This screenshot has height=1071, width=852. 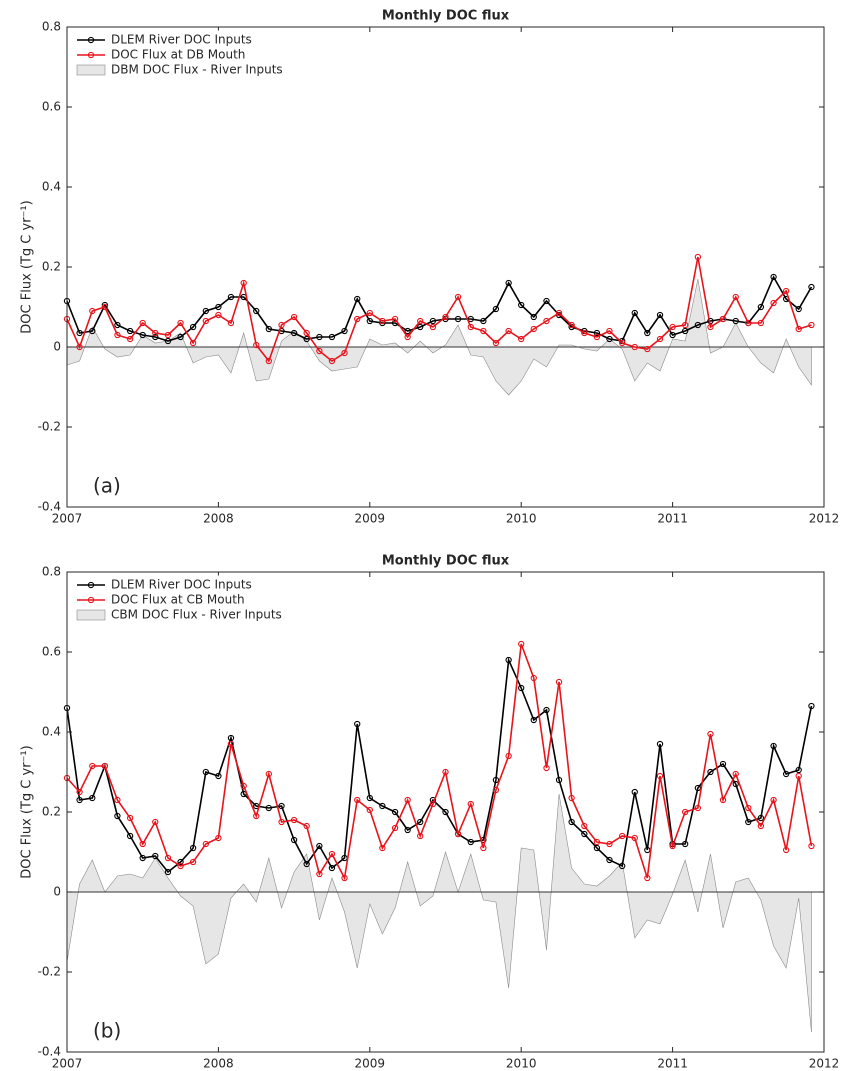 I want to click on y-tick-label: 0.4, so click(x=51, y=187).